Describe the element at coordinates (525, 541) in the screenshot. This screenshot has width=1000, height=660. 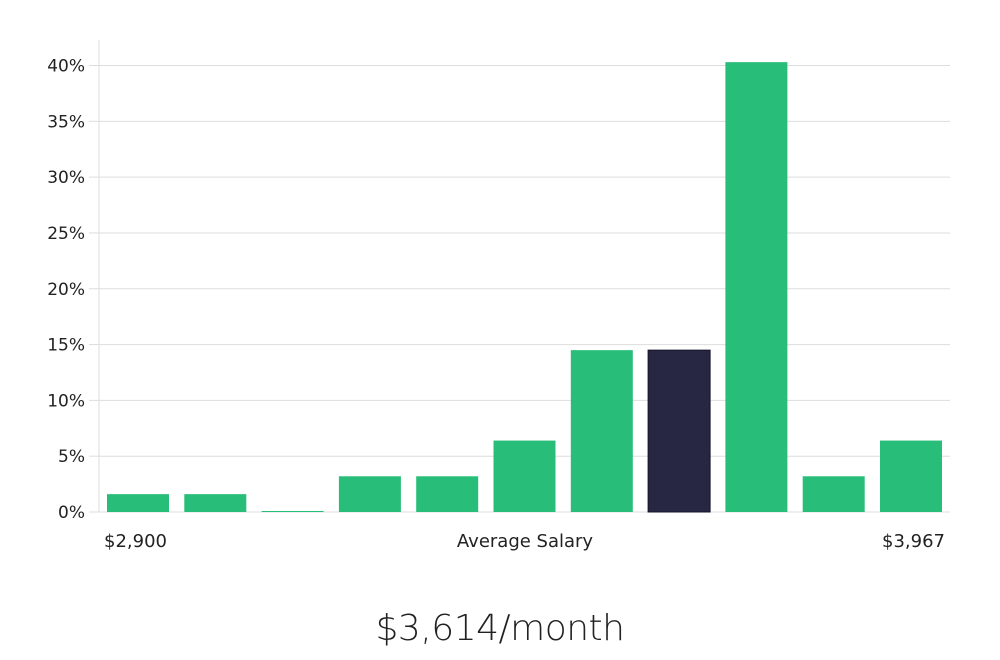
I see `x-axis-label: Average Salary` at that location.